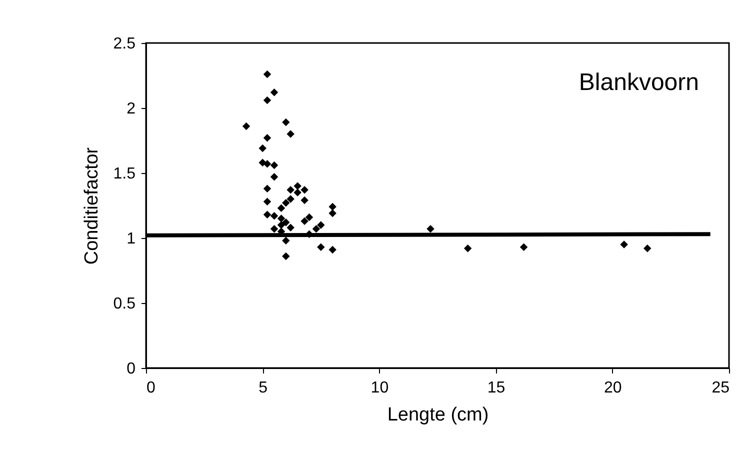  I want to click on y-tick-label: 2, so click(131, 109).